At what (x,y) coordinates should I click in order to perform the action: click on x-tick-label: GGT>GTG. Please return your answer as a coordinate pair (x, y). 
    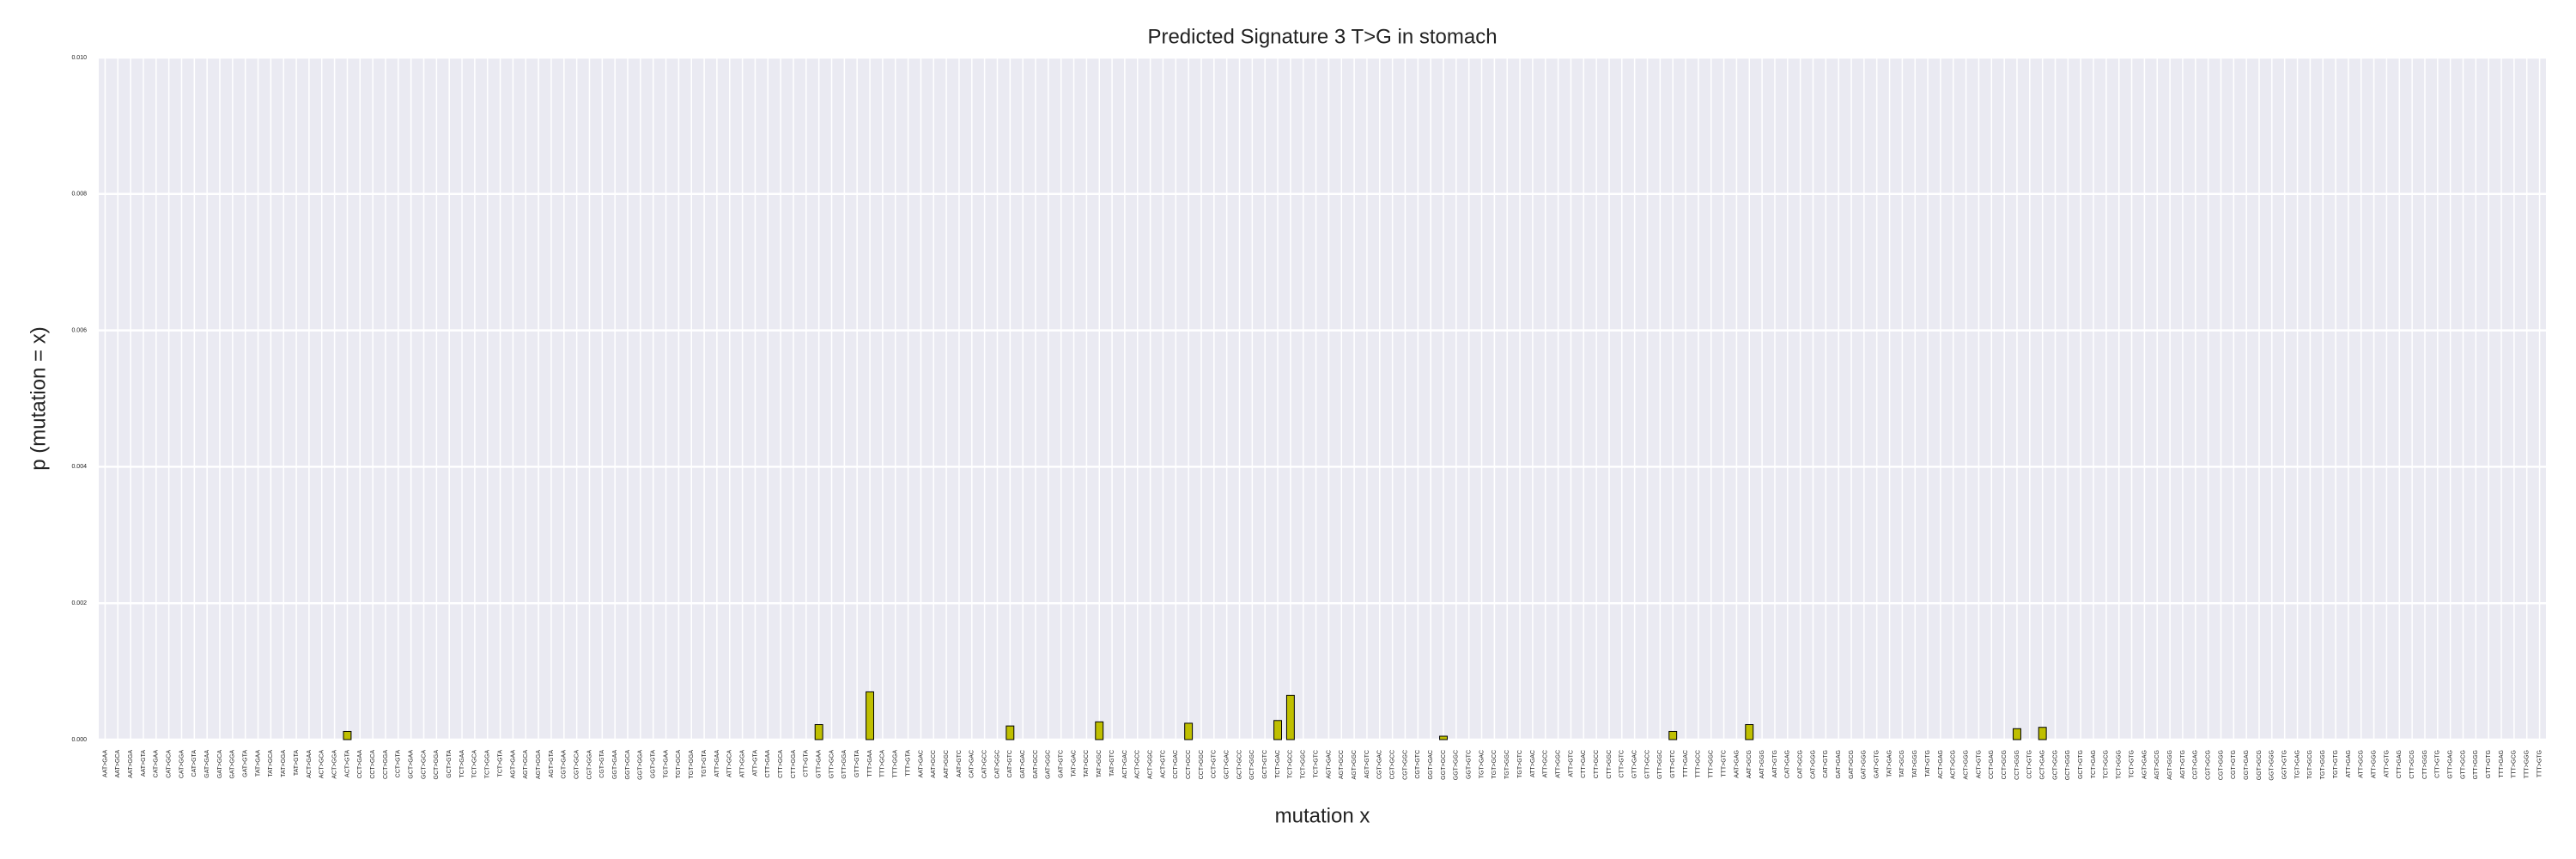
    Looking at the image, I should click on (2285, 765).